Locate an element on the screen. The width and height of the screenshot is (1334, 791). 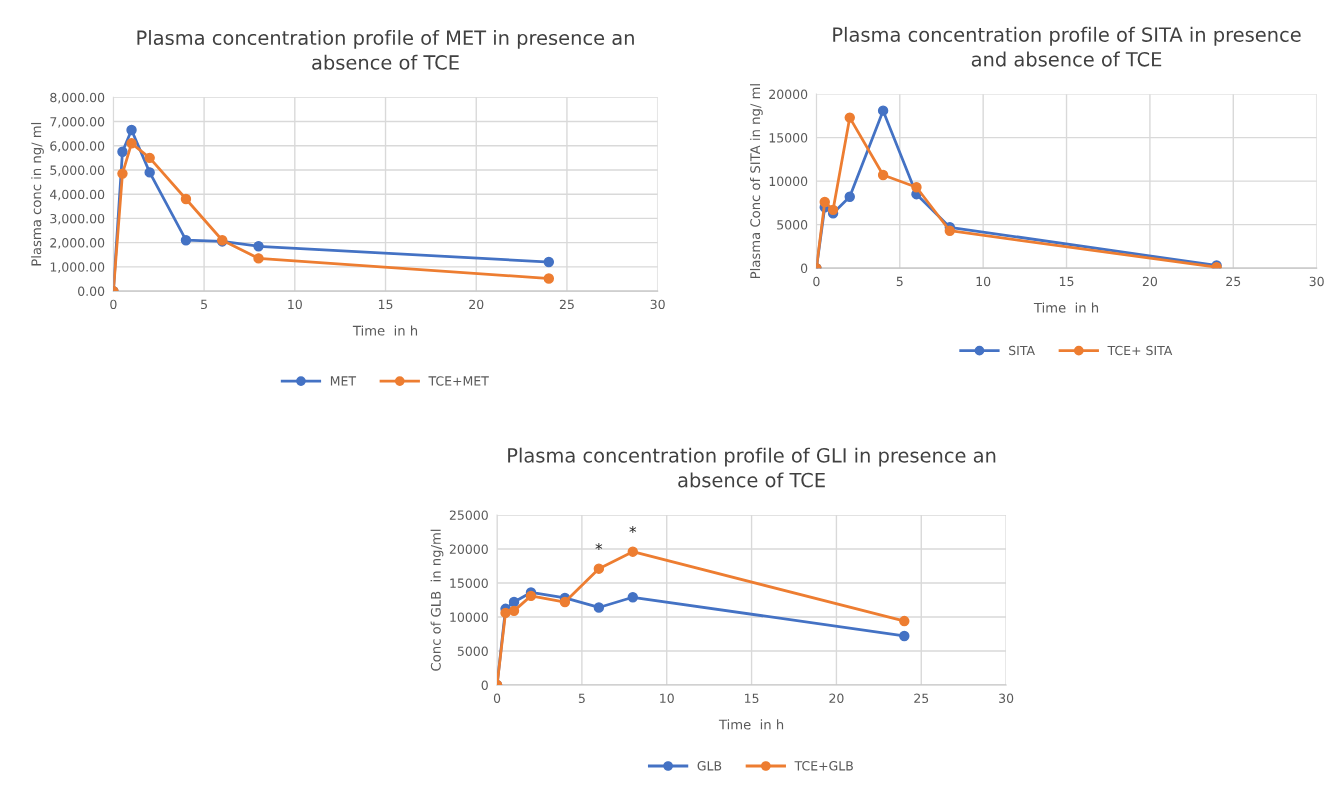
y-tick-label: 2,000.00 is located at coordinates (77, 243).